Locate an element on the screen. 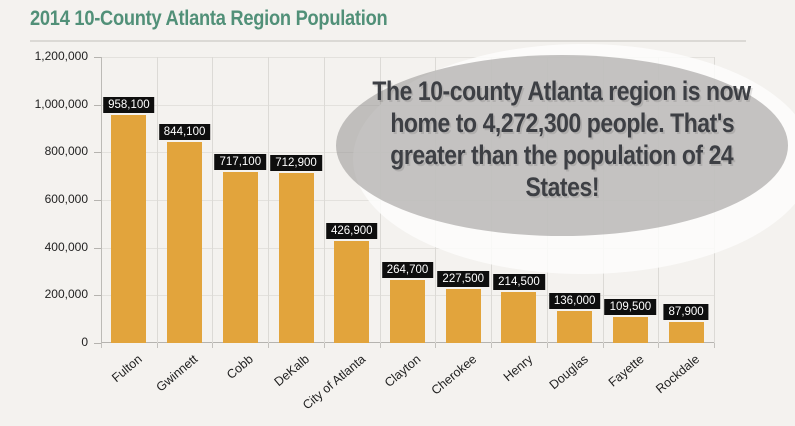 The height and width of the screenshot is (426, 795). callout-text-line: States! is located at coordinates (562, 186).